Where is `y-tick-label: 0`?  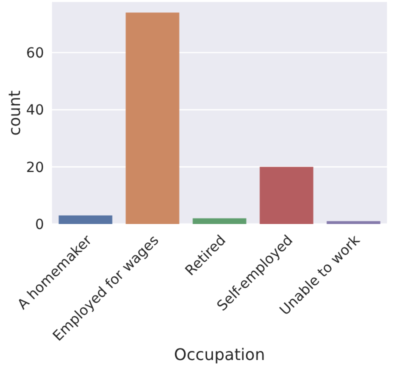
y-tick-label: 0 is located at coordinates (39, 224).